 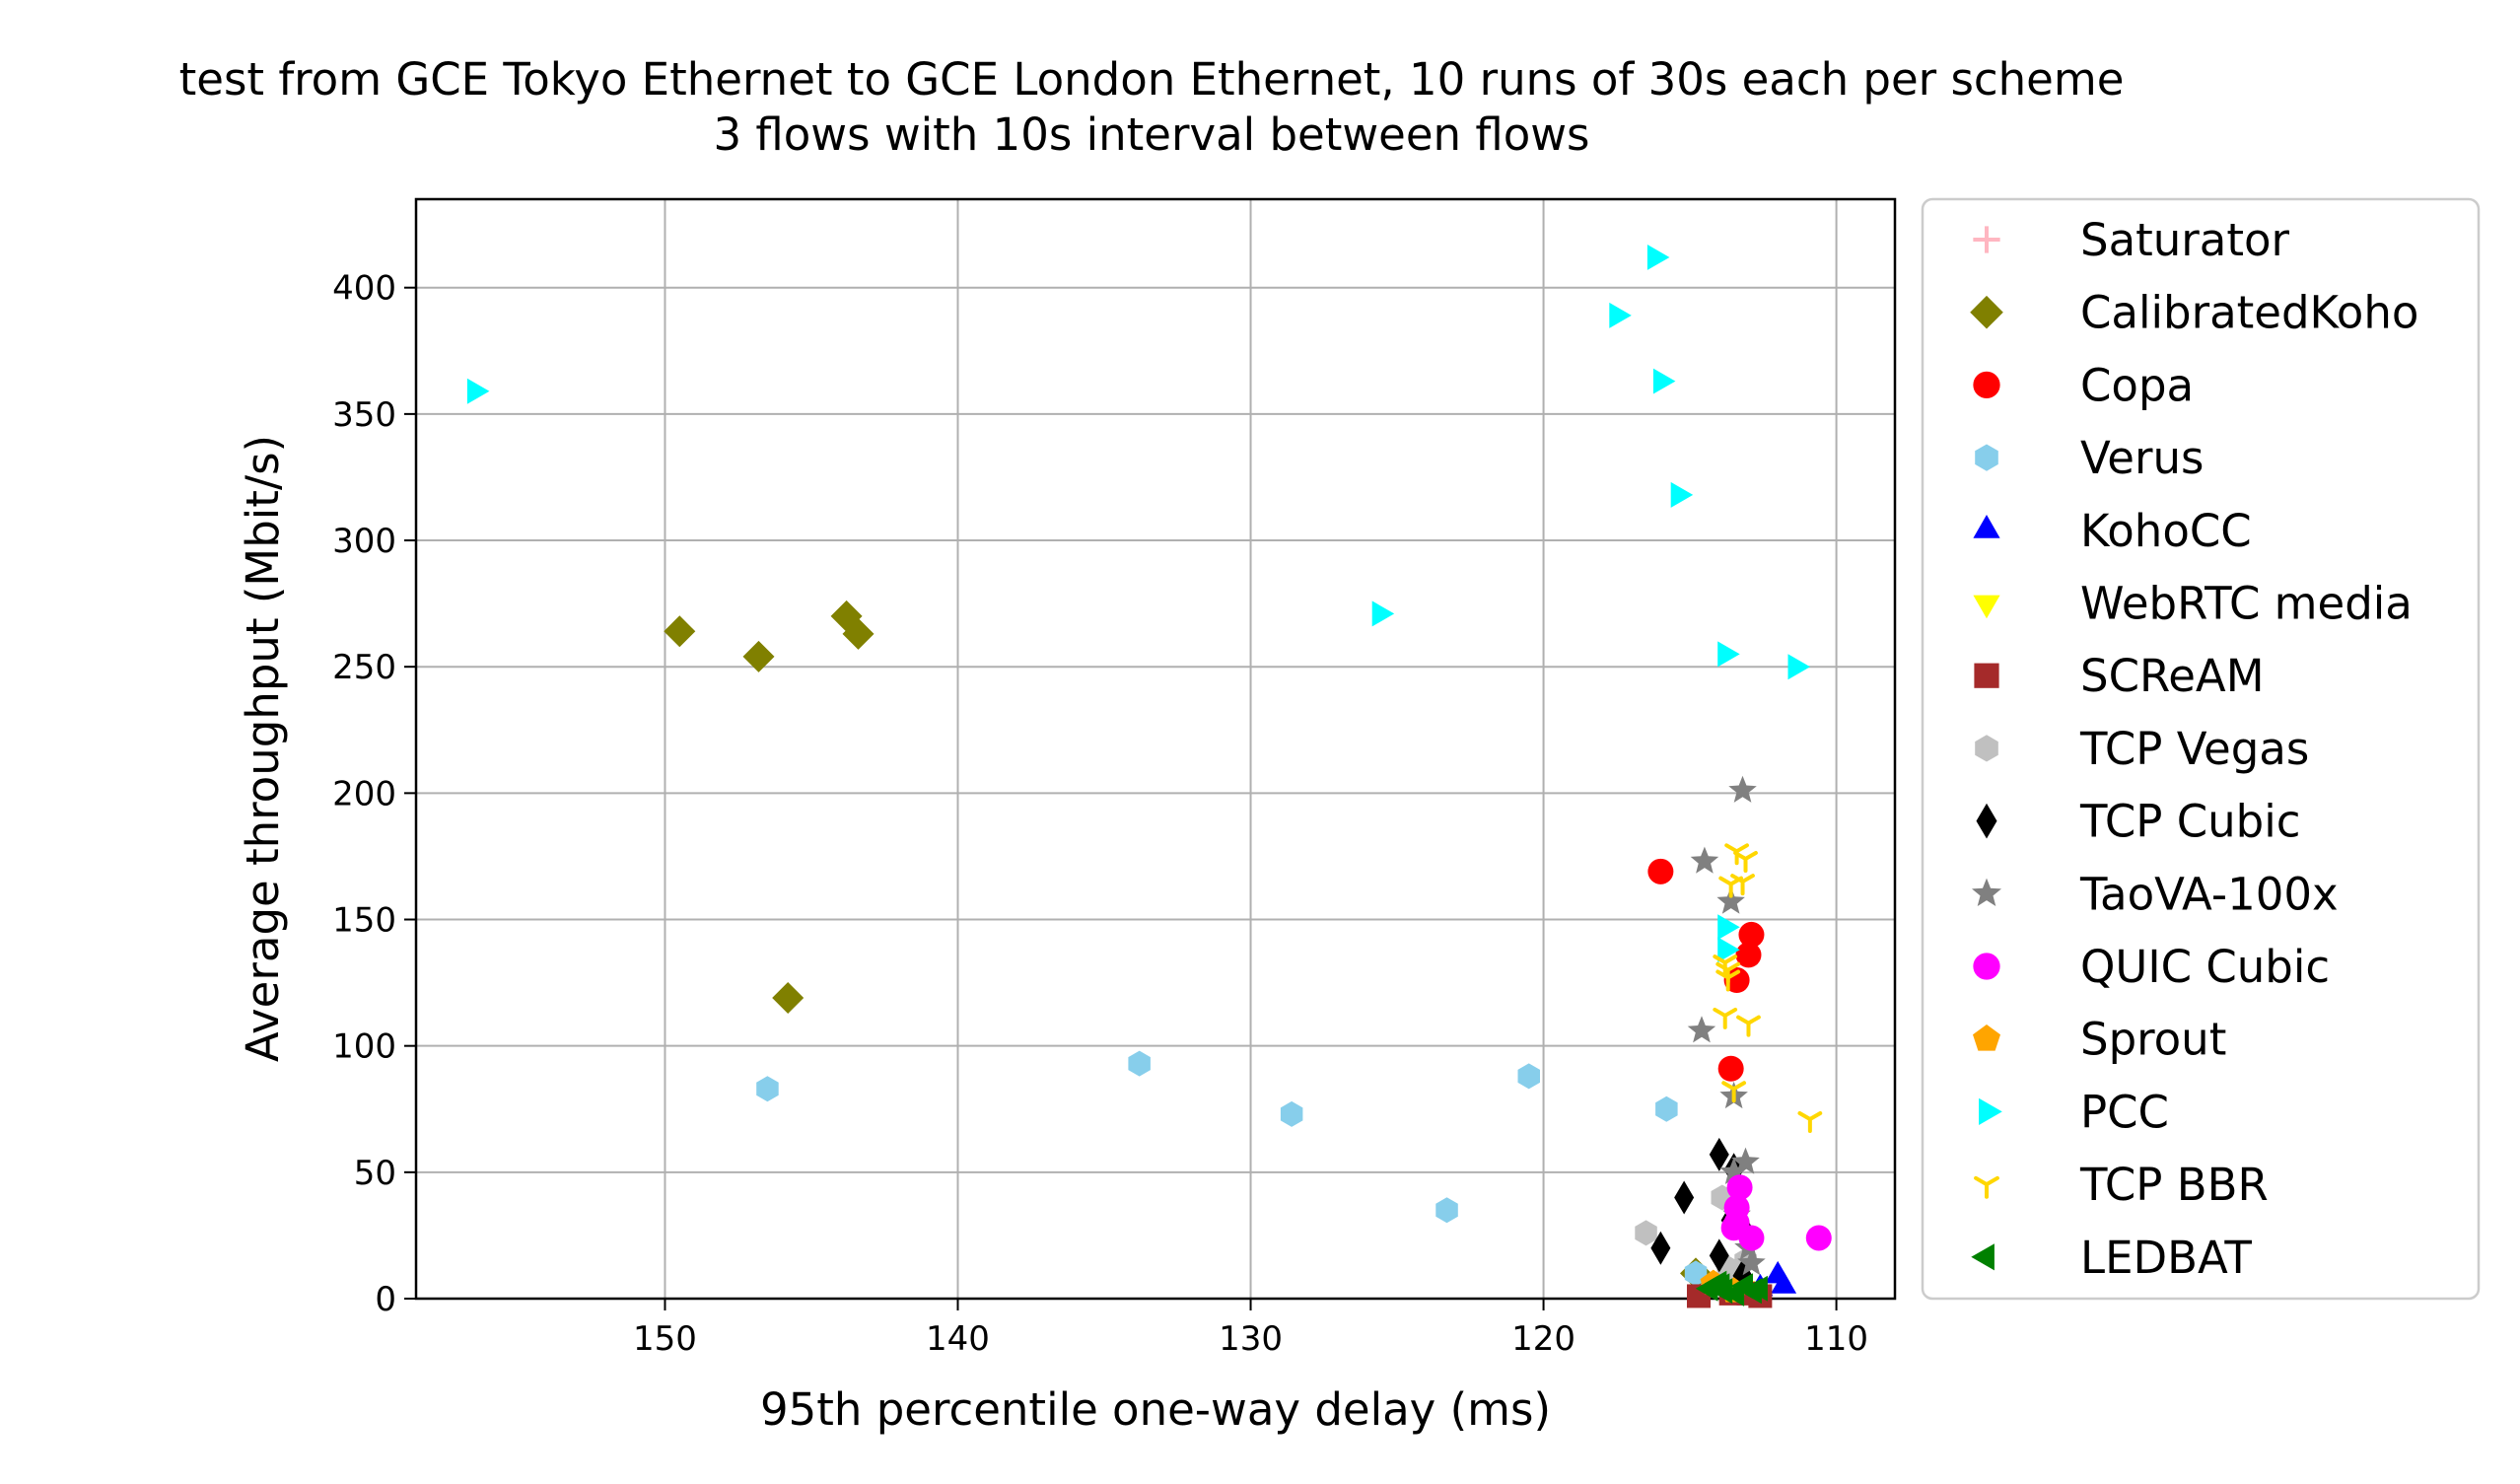 I want to click on legend-entry: PCC, so click(x=2074, y=1112).